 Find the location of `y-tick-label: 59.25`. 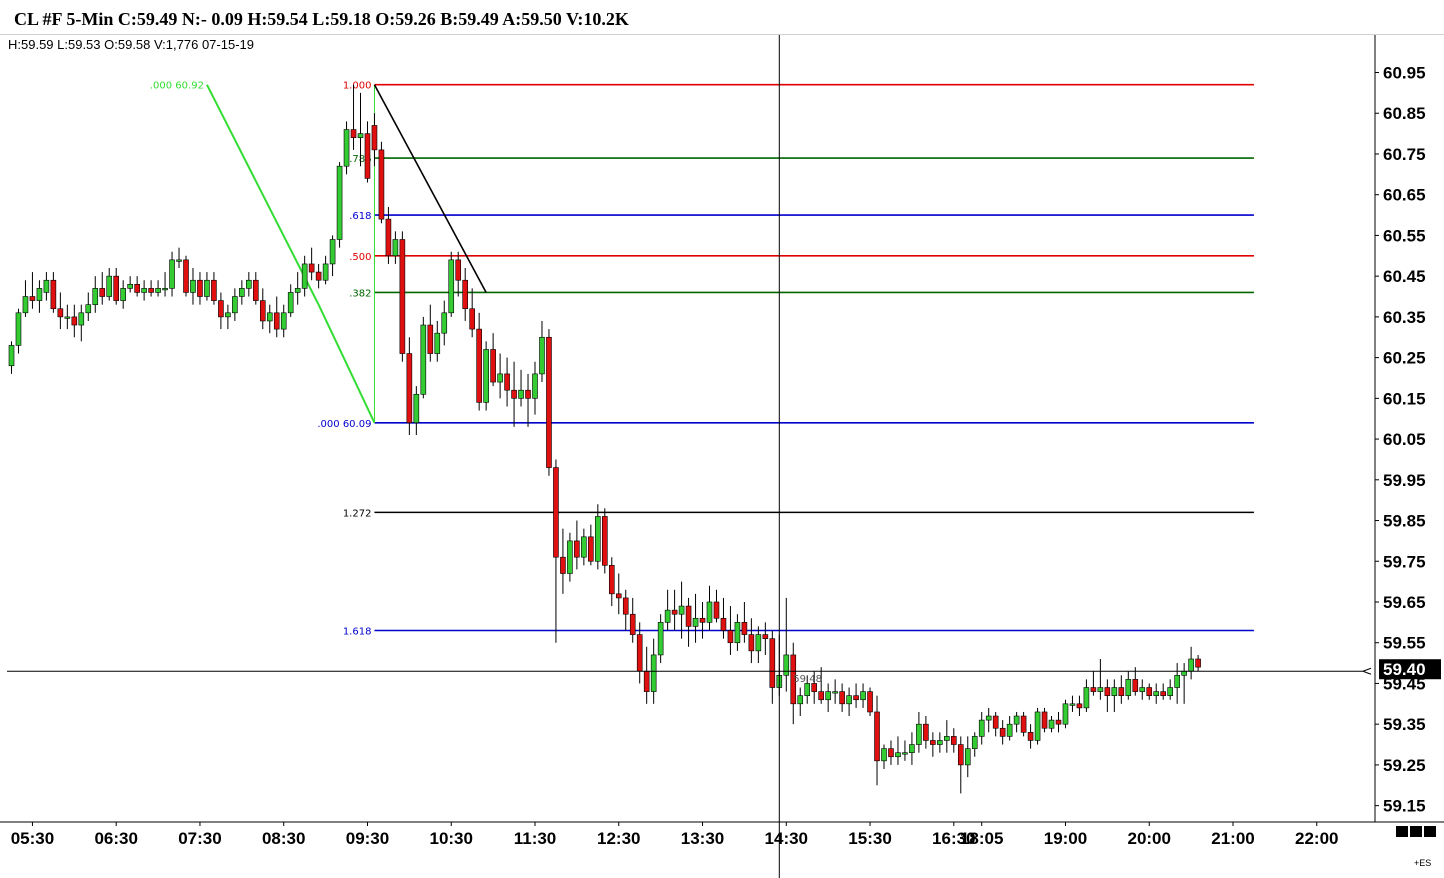

y-tick-label: 59.25 is located at coordinates (1404, 765).